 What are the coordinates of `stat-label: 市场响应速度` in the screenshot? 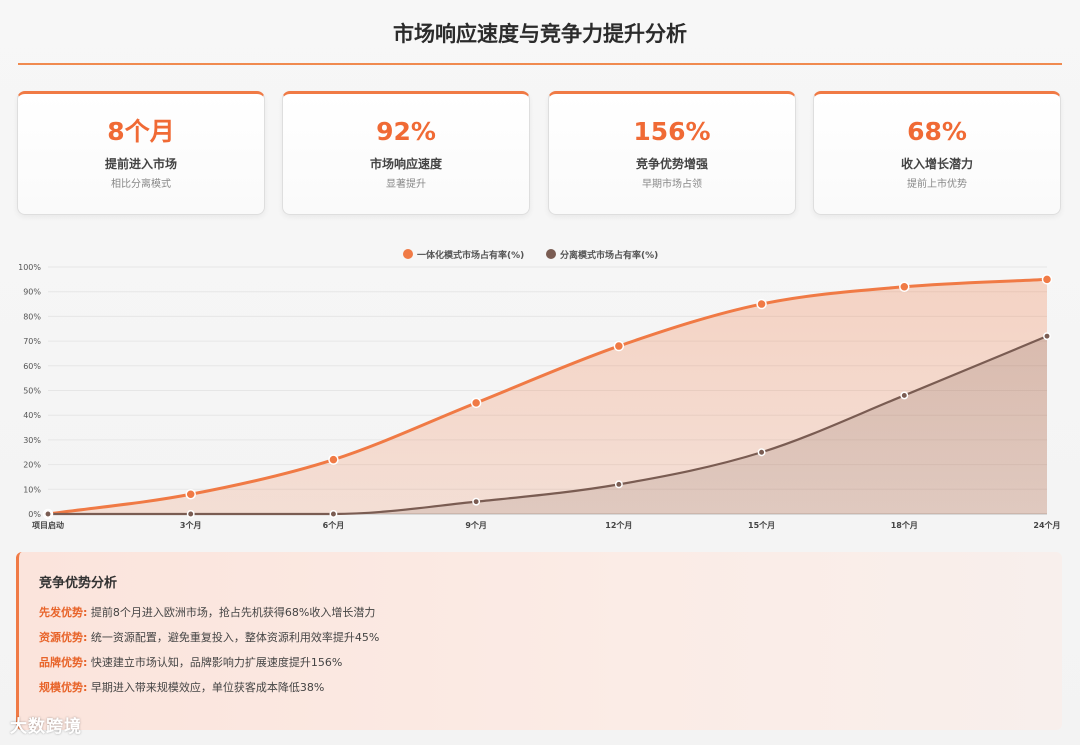 It's located at (405, 164).